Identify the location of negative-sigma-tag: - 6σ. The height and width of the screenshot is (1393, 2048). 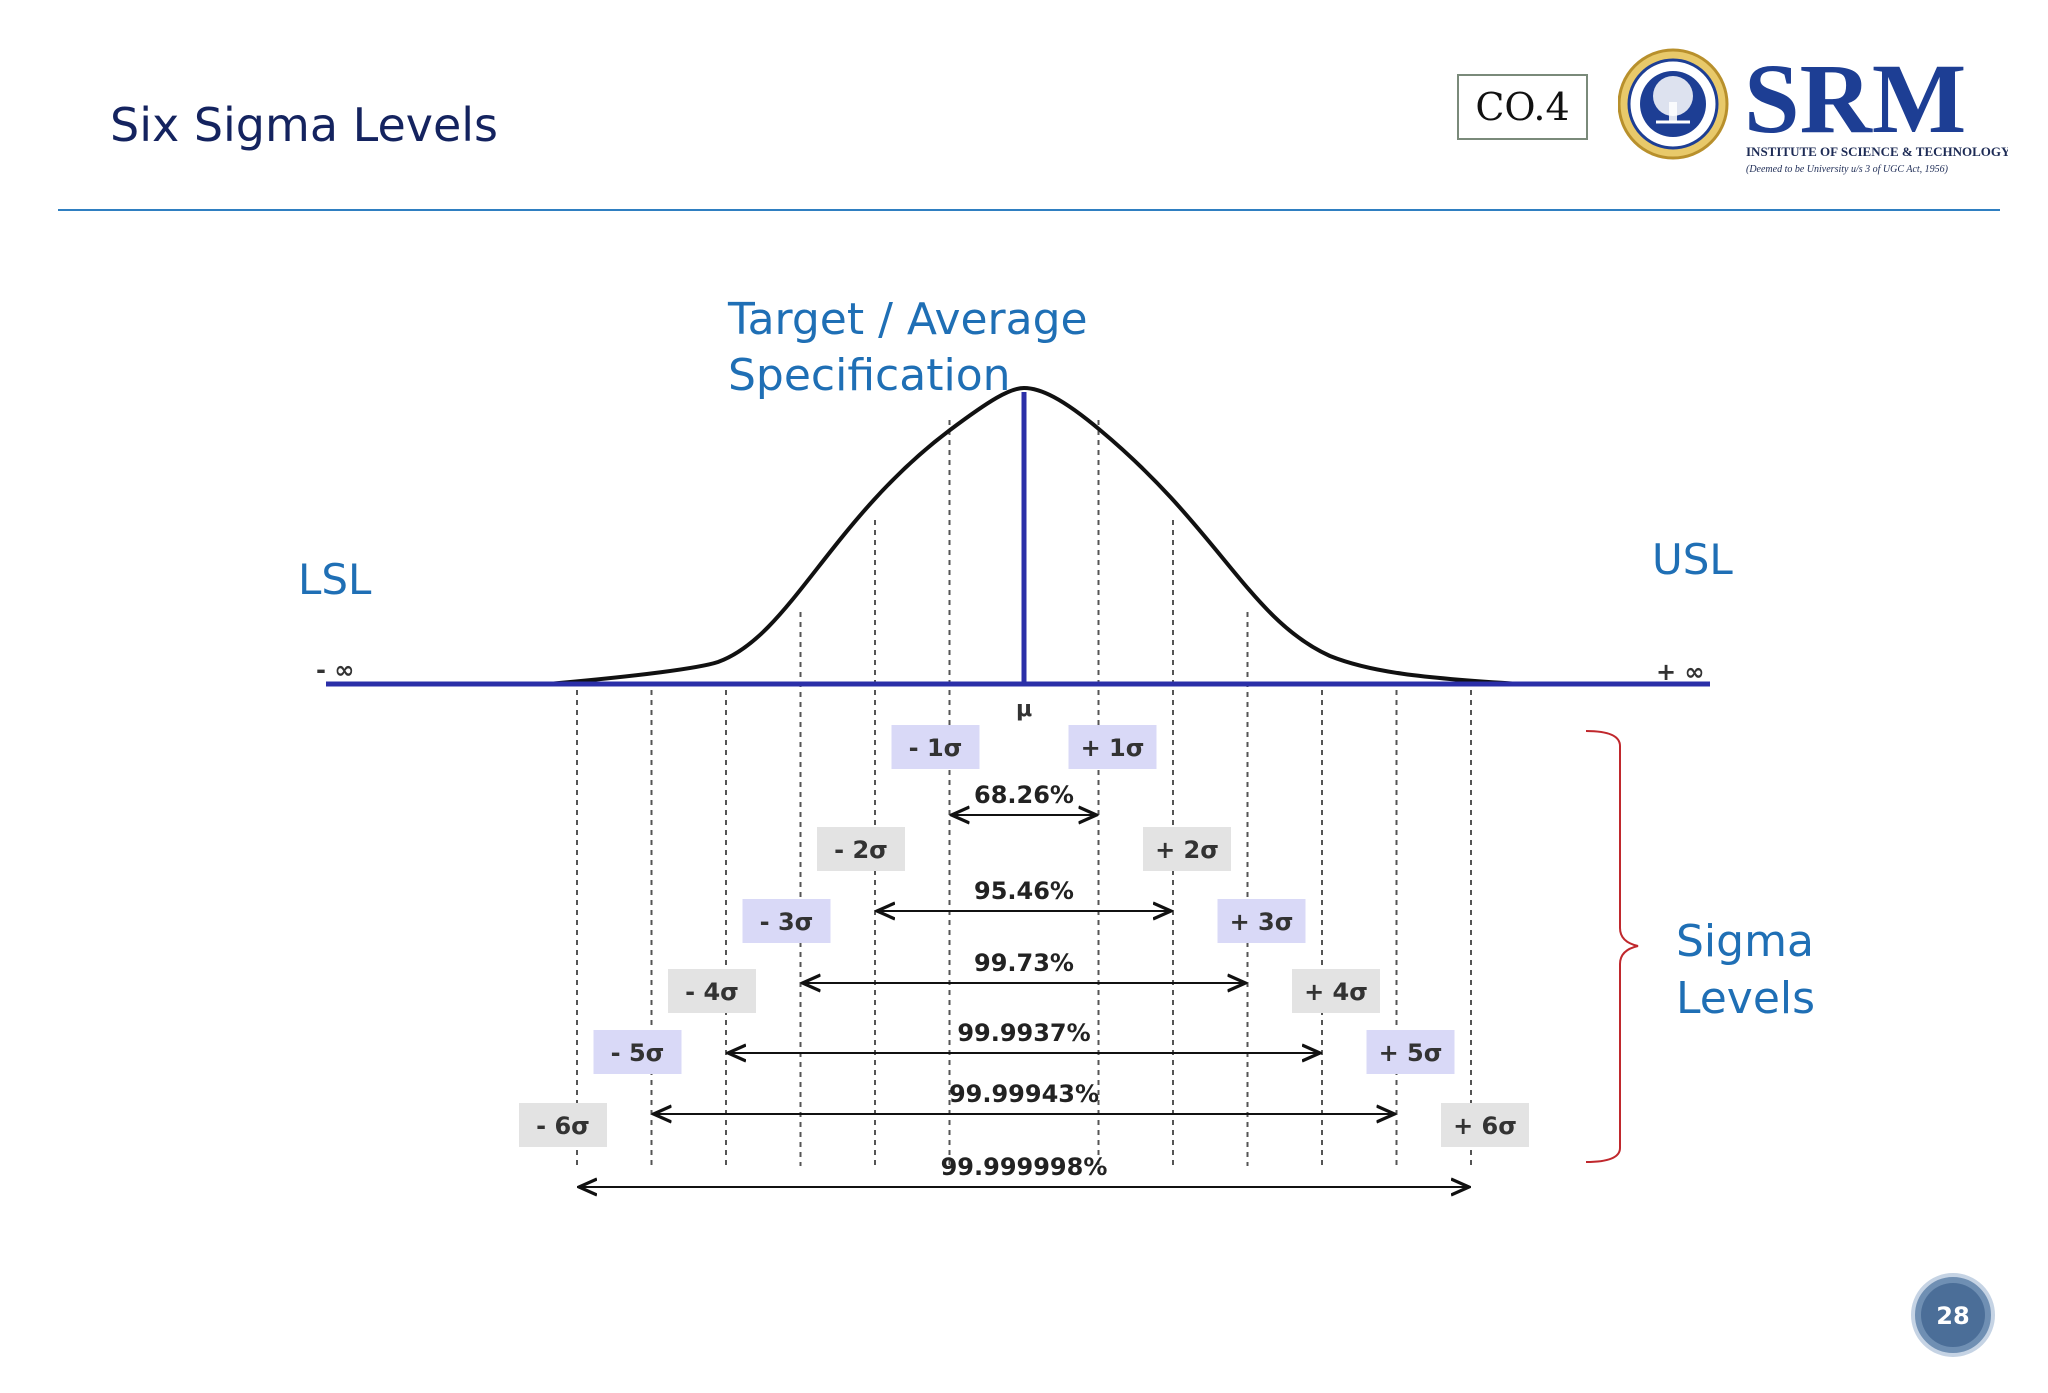
(563, 1125).